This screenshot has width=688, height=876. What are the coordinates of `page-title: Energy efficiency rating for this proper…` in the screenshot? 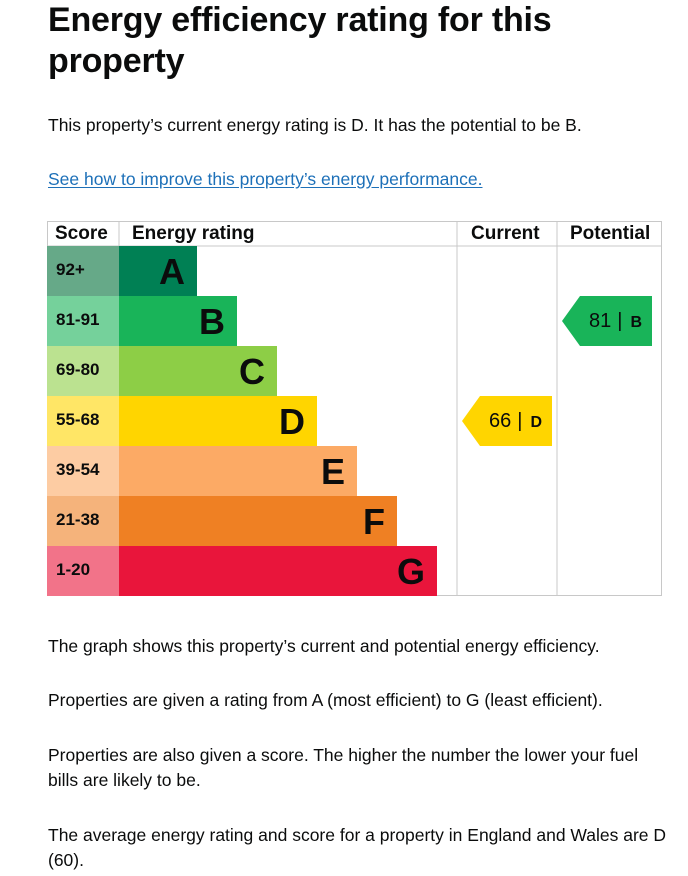 It's located at (300, 40).